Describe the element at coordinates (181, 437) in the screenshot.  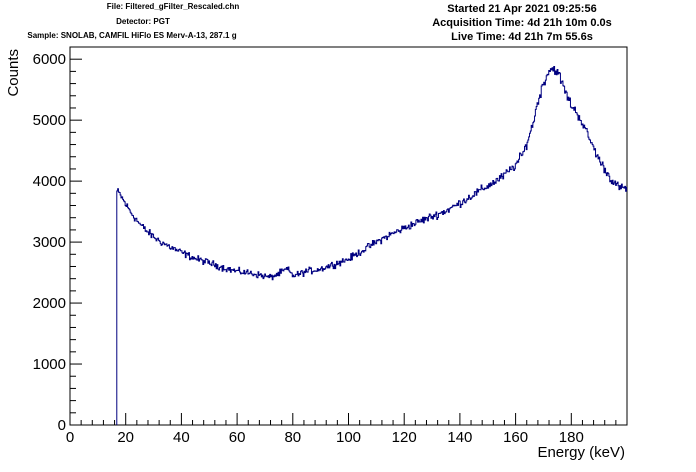
I see `x-tick-label-40: 40` at that location.